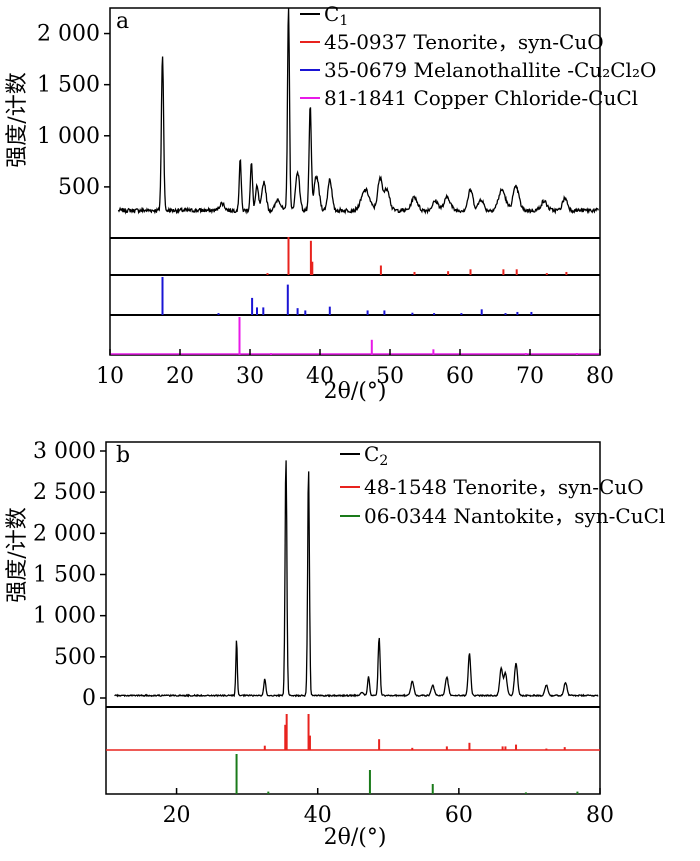 This screenshot has height=861, width=700. What do you see at coordinates (64, 492) in the screenshot?
I see `y-tick-label: 2 500` at bounding box center [64, 492].